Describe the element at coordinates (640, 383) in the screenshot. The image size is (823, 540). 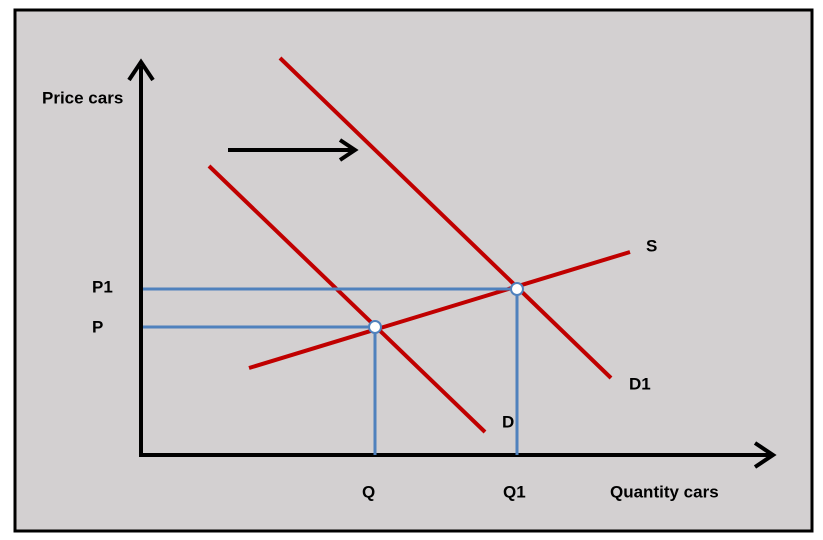
I see `curve-label: D1` at that location.